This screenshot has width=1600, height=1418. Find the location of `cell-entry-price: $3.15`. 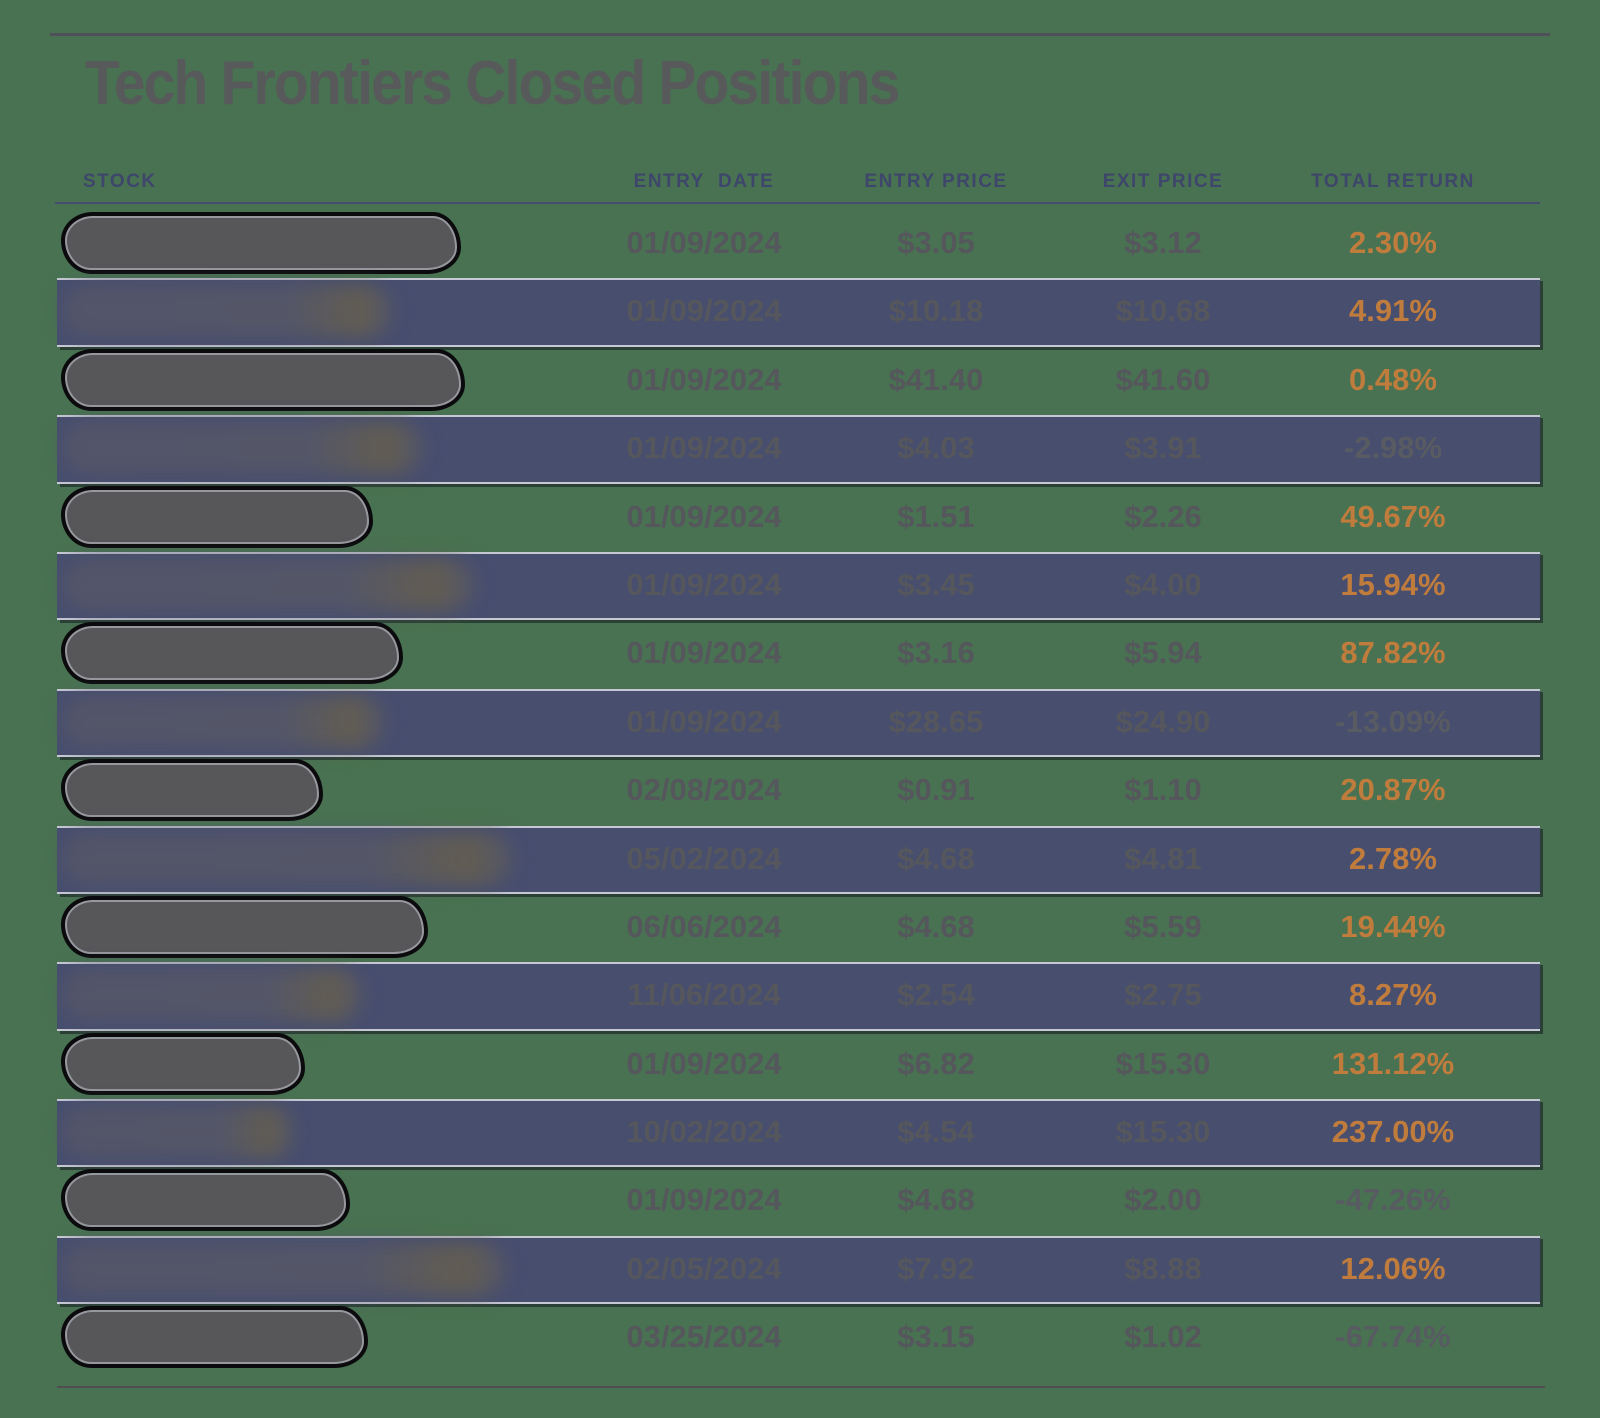

cell-entry-price: $3.15 is located at coordinates (936, 1337).